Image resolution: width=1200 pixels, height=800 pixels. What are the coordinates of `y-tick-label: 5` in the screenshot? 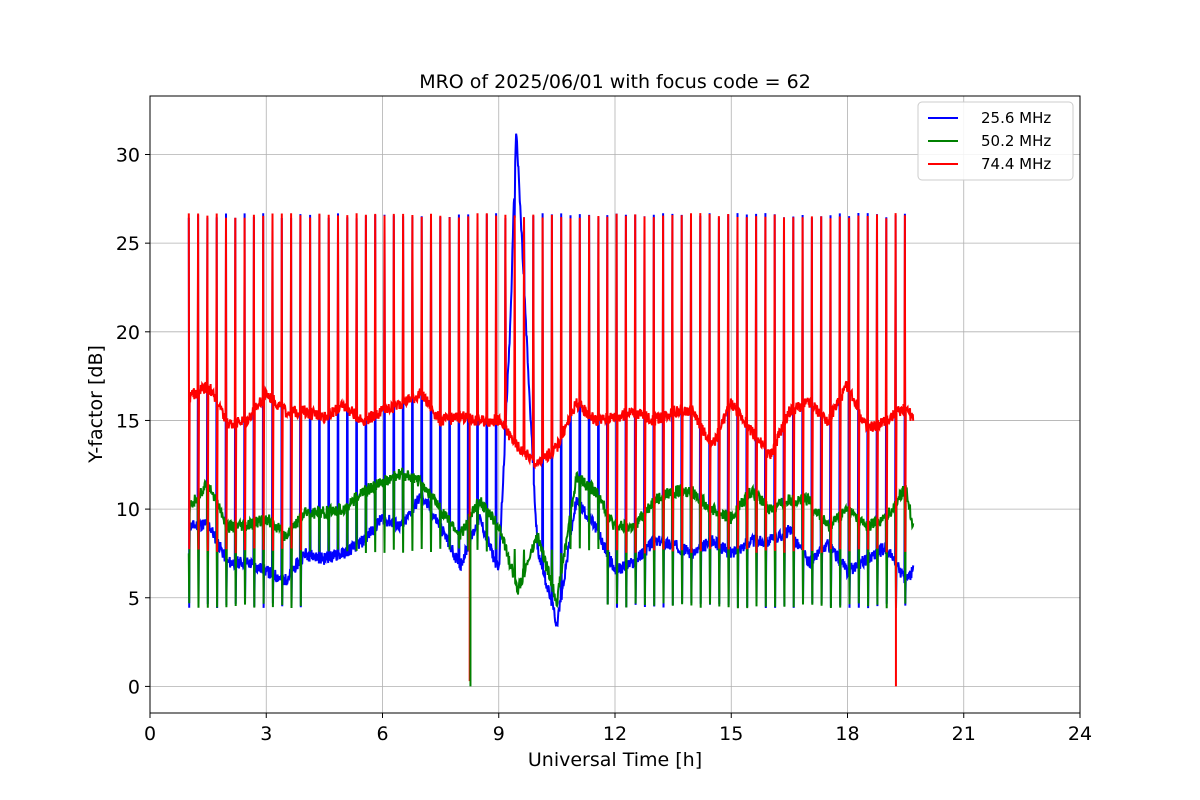 It's located at (134, 599).